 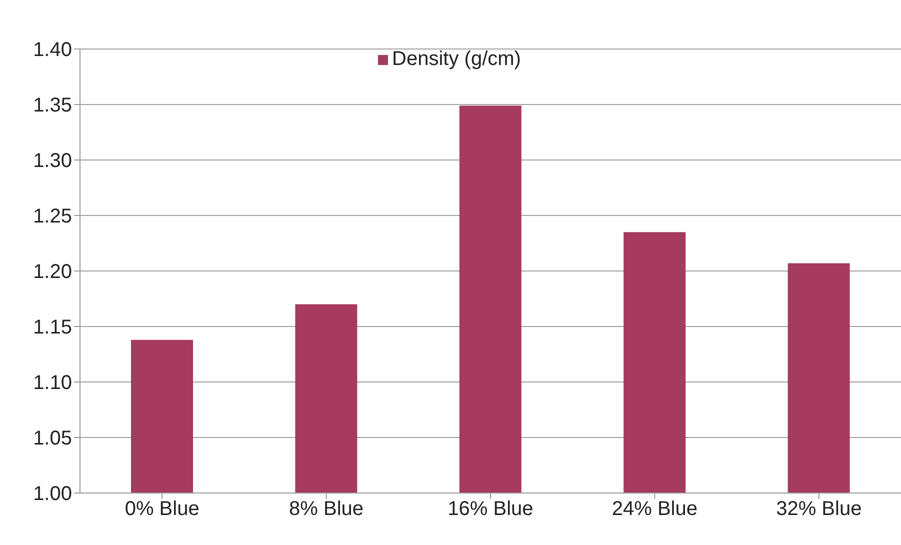 What do you see at coordinates (655, 509) in the screenshot?
I see `x-tick-label: 24% Blue` at bounding box center [655, 509].